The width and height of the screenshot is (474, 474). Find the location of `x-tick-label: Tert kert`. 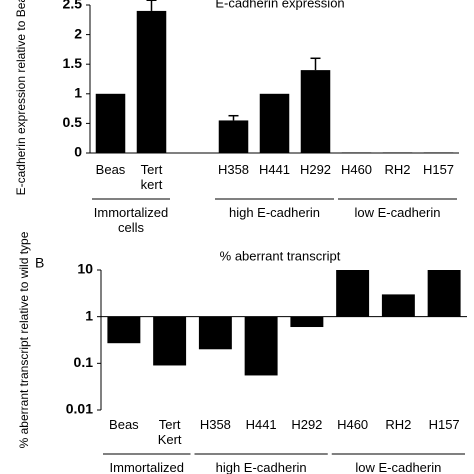

x-tick-label: Tert kert is located at coordinates (151, 177).